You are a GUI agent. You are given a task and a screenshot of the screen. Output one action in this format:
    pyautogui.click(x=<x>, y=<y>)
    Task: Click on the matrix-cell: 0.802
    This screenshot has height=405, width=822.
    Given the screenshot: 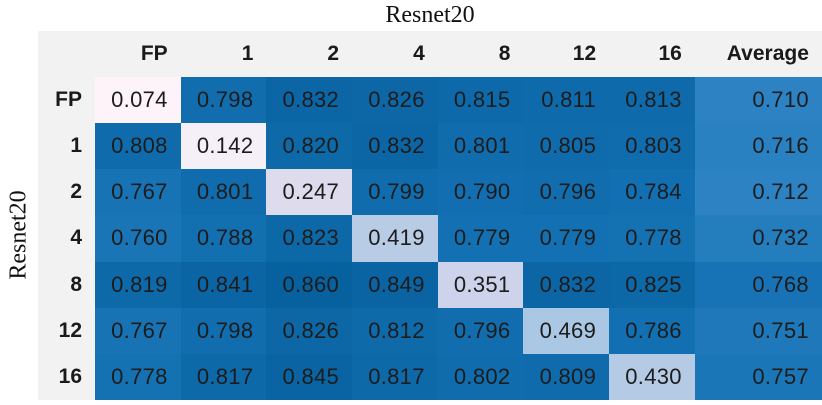 What is the action you would take?
    pyautogui.click(x=480, y=376)
    